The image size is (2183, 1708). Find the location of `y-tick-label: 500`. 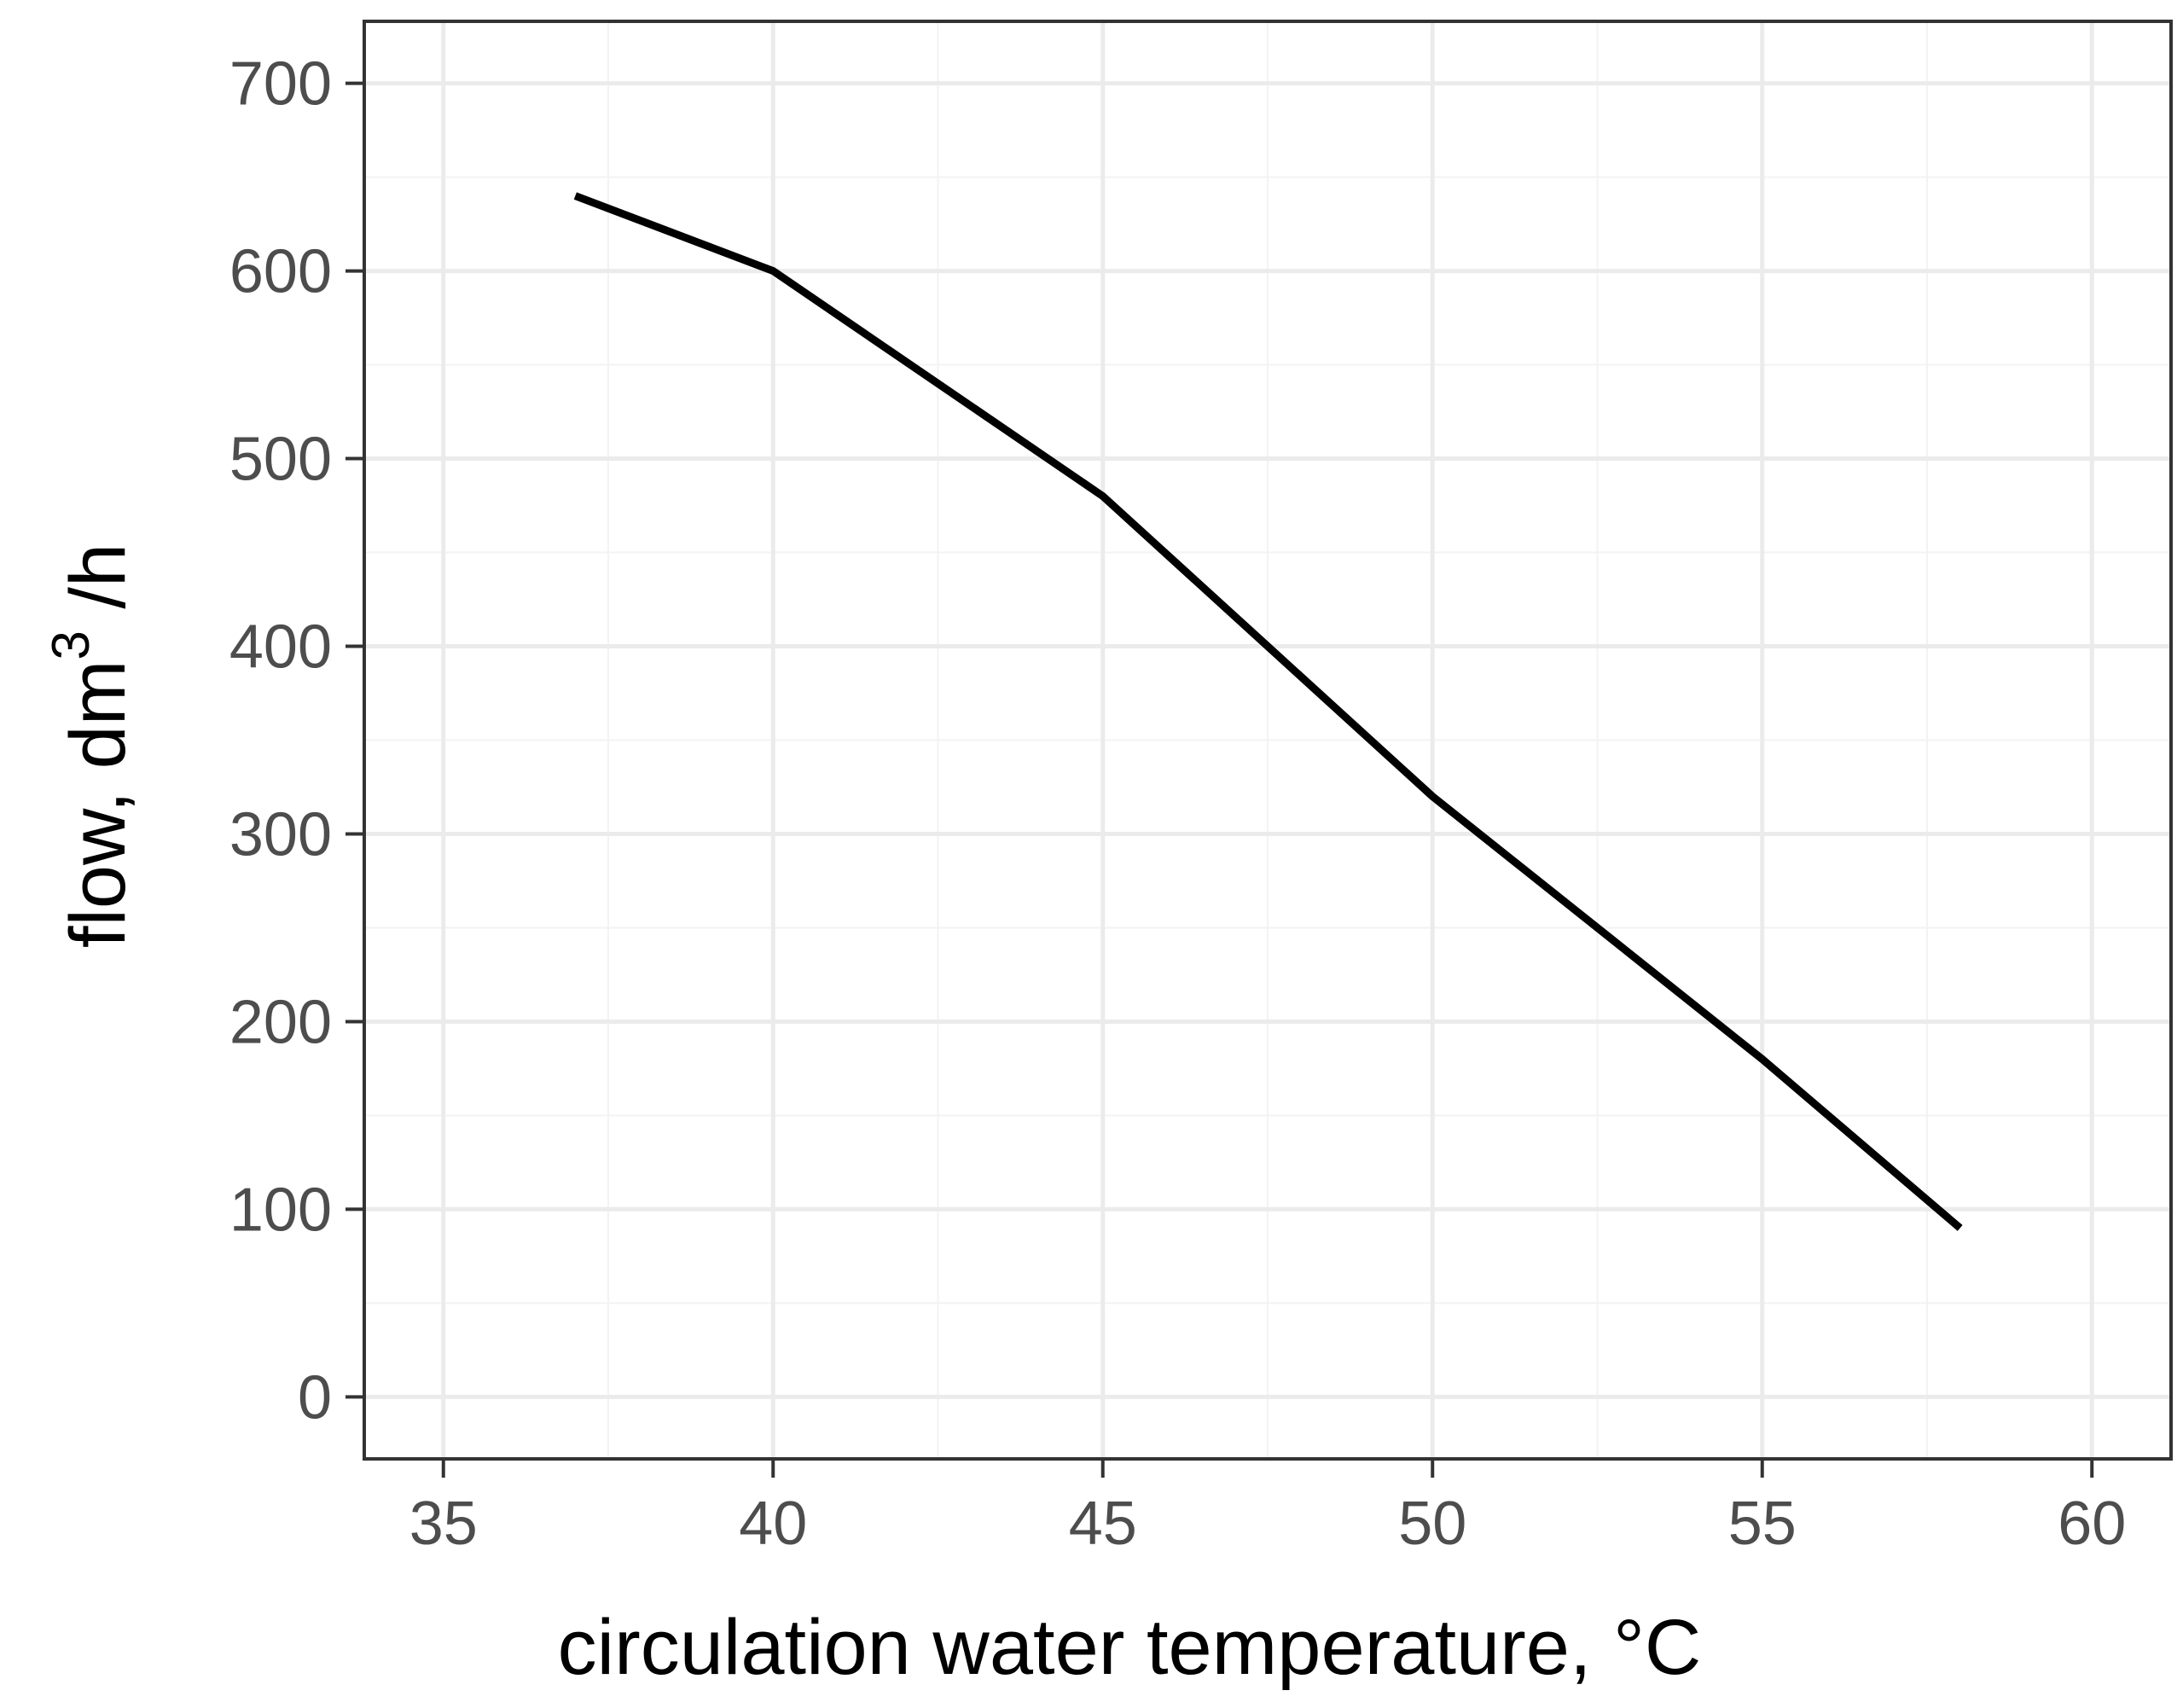

y-tick-label: 500 is located at coordinates (280, 460).